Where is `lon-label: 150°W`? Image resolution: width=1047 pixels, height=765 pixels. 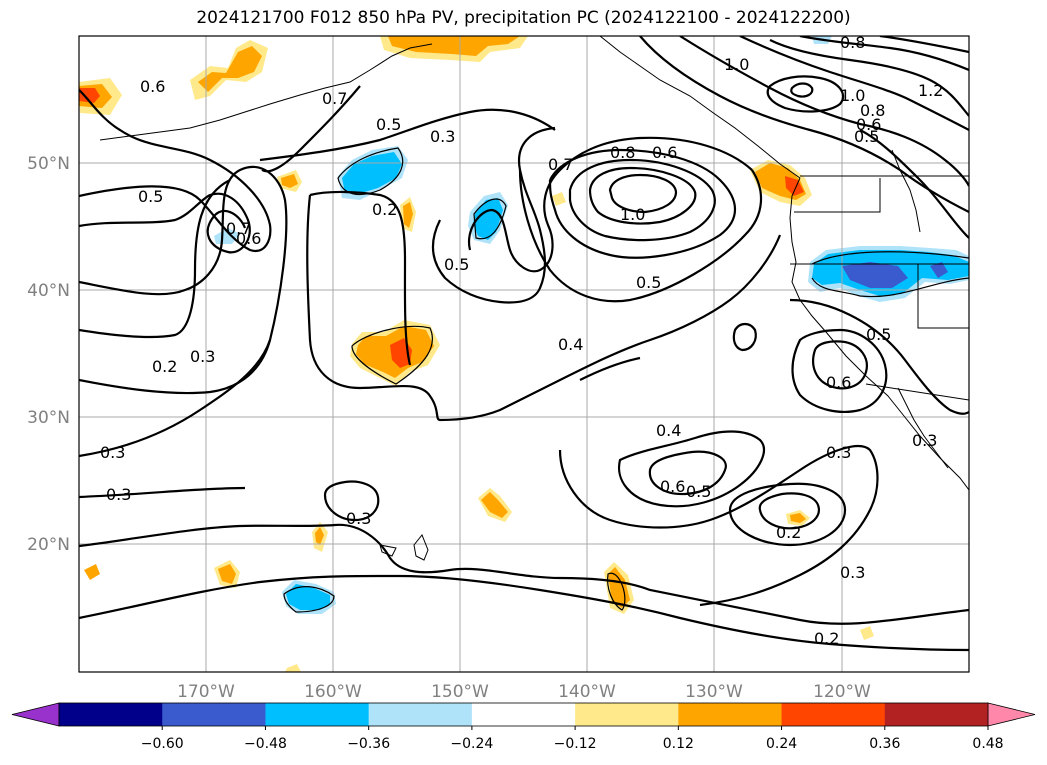
lon-label: 150°W is located at coordinates (460, 692).